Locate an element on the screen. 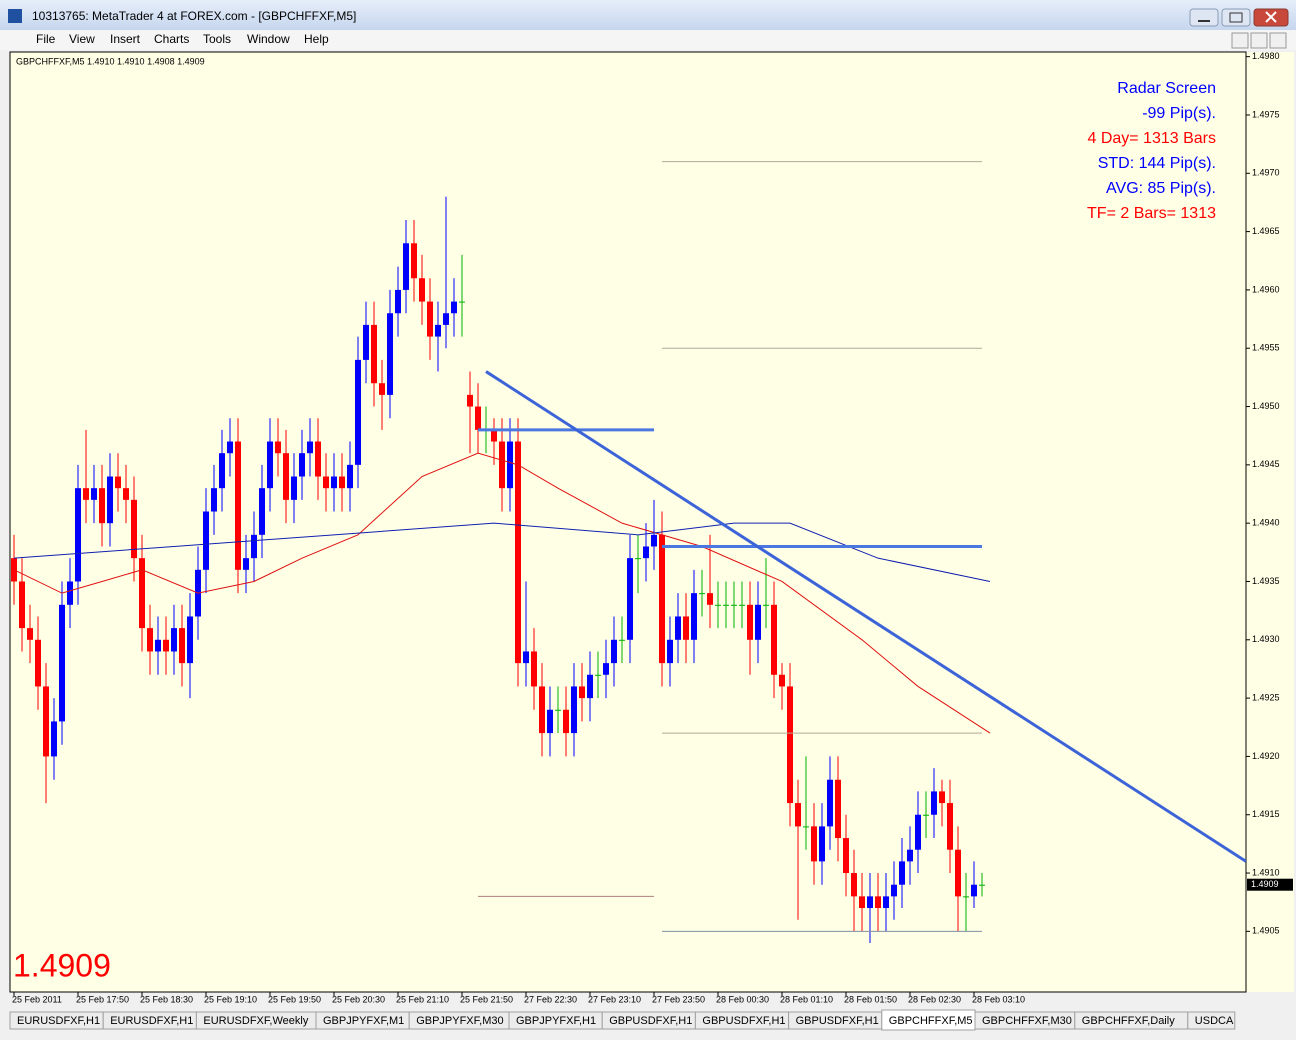 This screenshot has height=1045, width=1296. tab-label: USDCA is located at coordinates (1214, 1021).